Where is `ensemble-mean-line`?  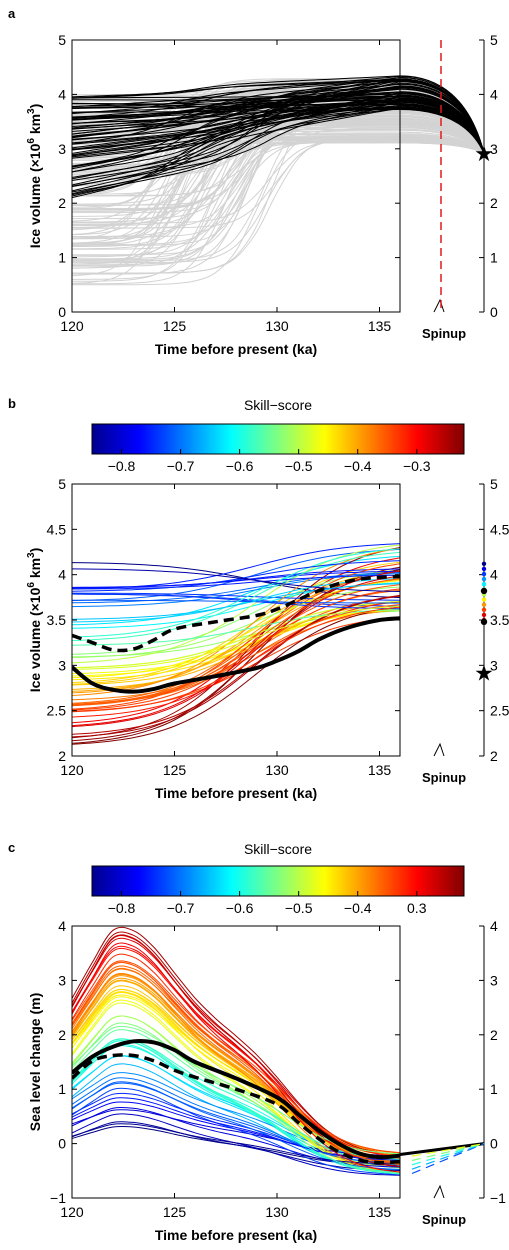 ensemble-mean-line is located at coordinates (236, 1109).